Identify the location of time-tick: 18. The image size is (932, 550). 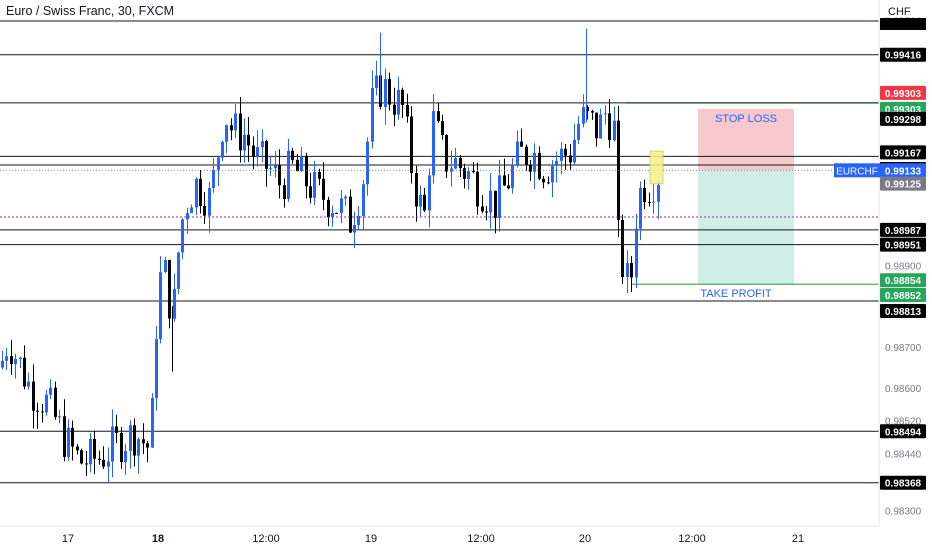
(158, 539).